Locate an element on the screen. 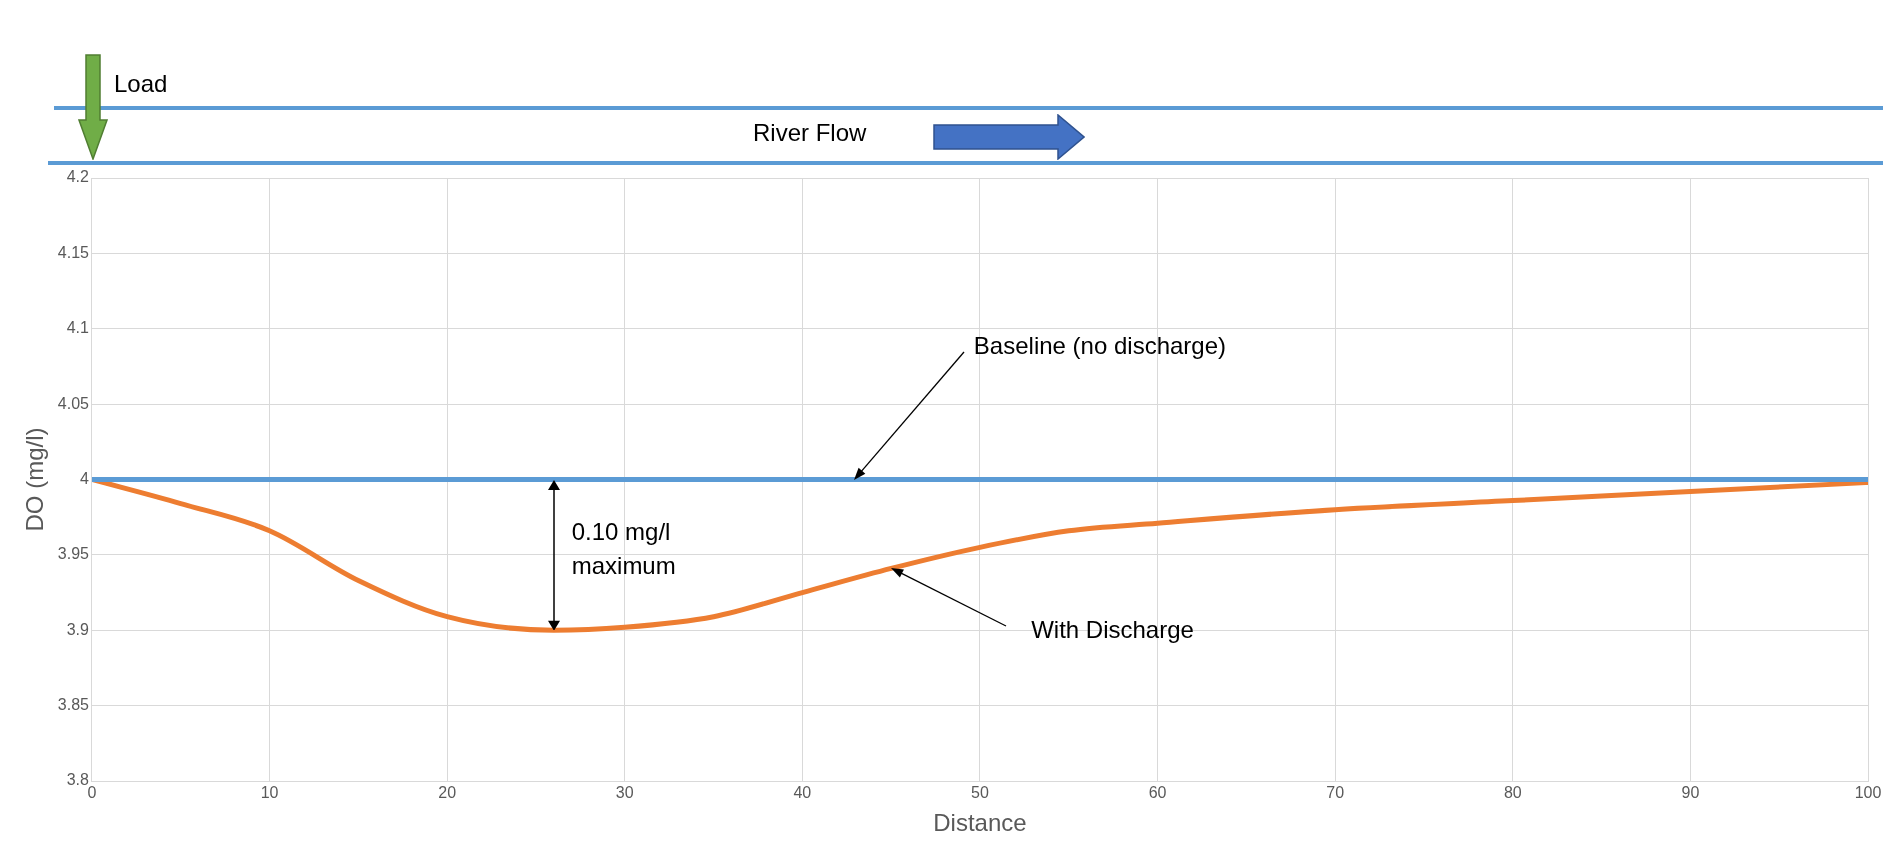 The width and height of the screenshot is (1897, 861). x-tick-label: 100 is located at coordinates (1868, 793).